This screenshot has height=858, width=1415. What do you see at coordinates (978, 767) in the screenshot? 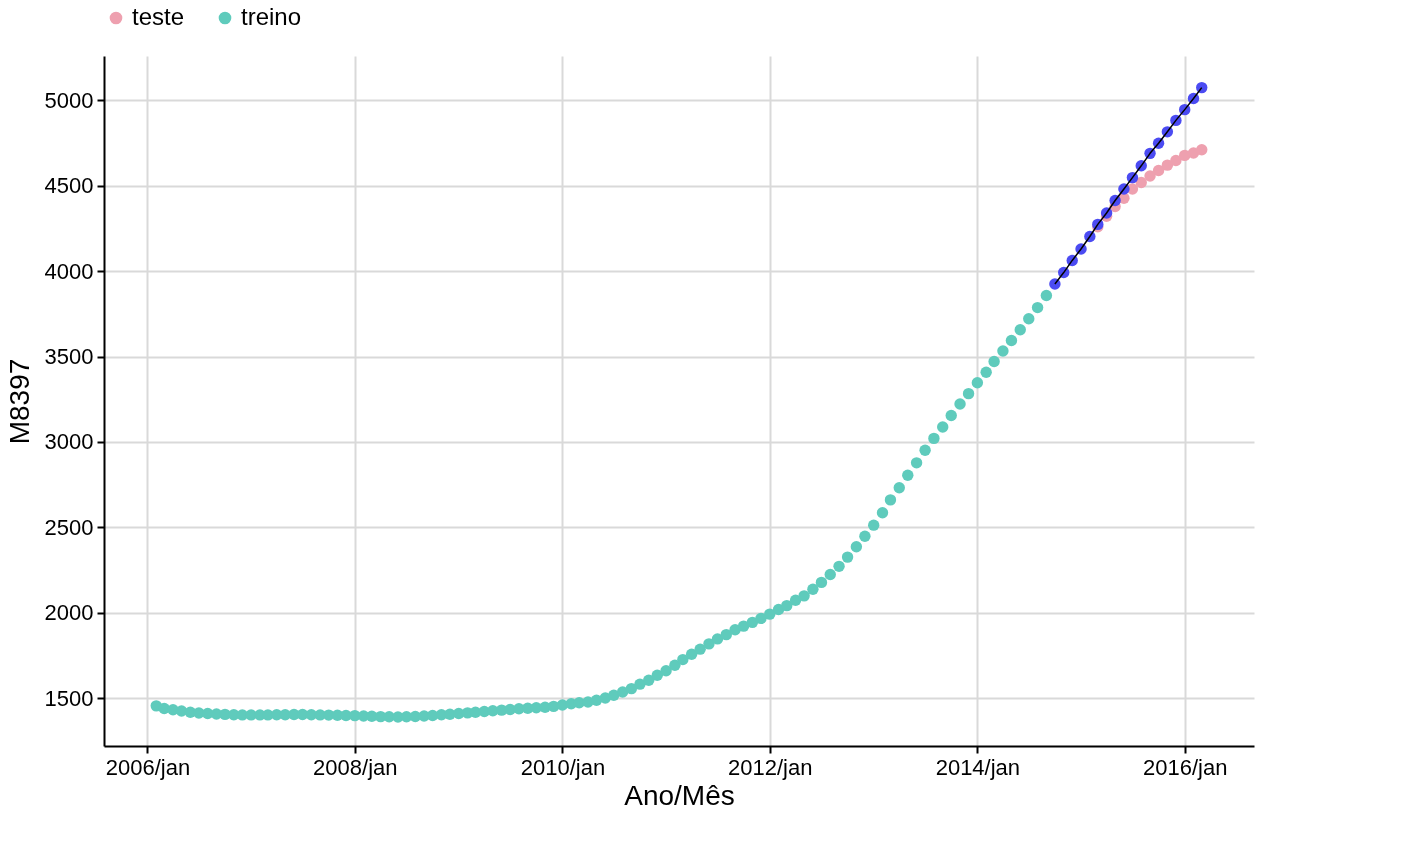
I see `x-tick-label: 2014/jan` at bounding box center [978, 767].